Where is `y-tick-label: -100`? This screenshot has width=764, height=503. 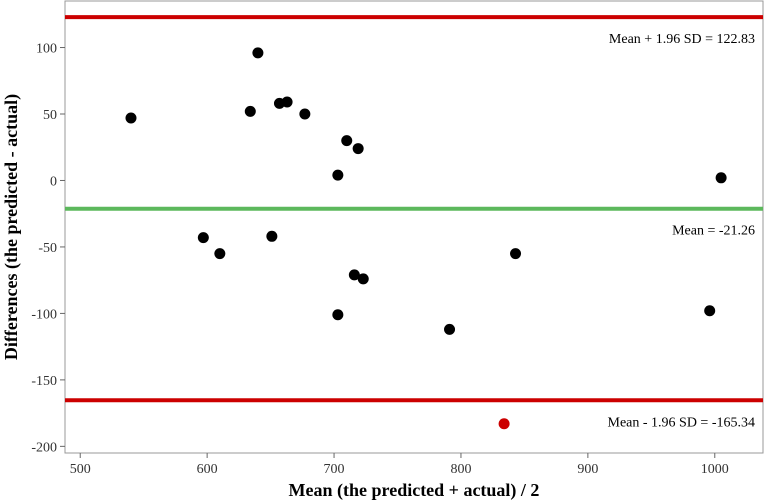
y-tick-label: -100 is located at coordinates (44, 314).